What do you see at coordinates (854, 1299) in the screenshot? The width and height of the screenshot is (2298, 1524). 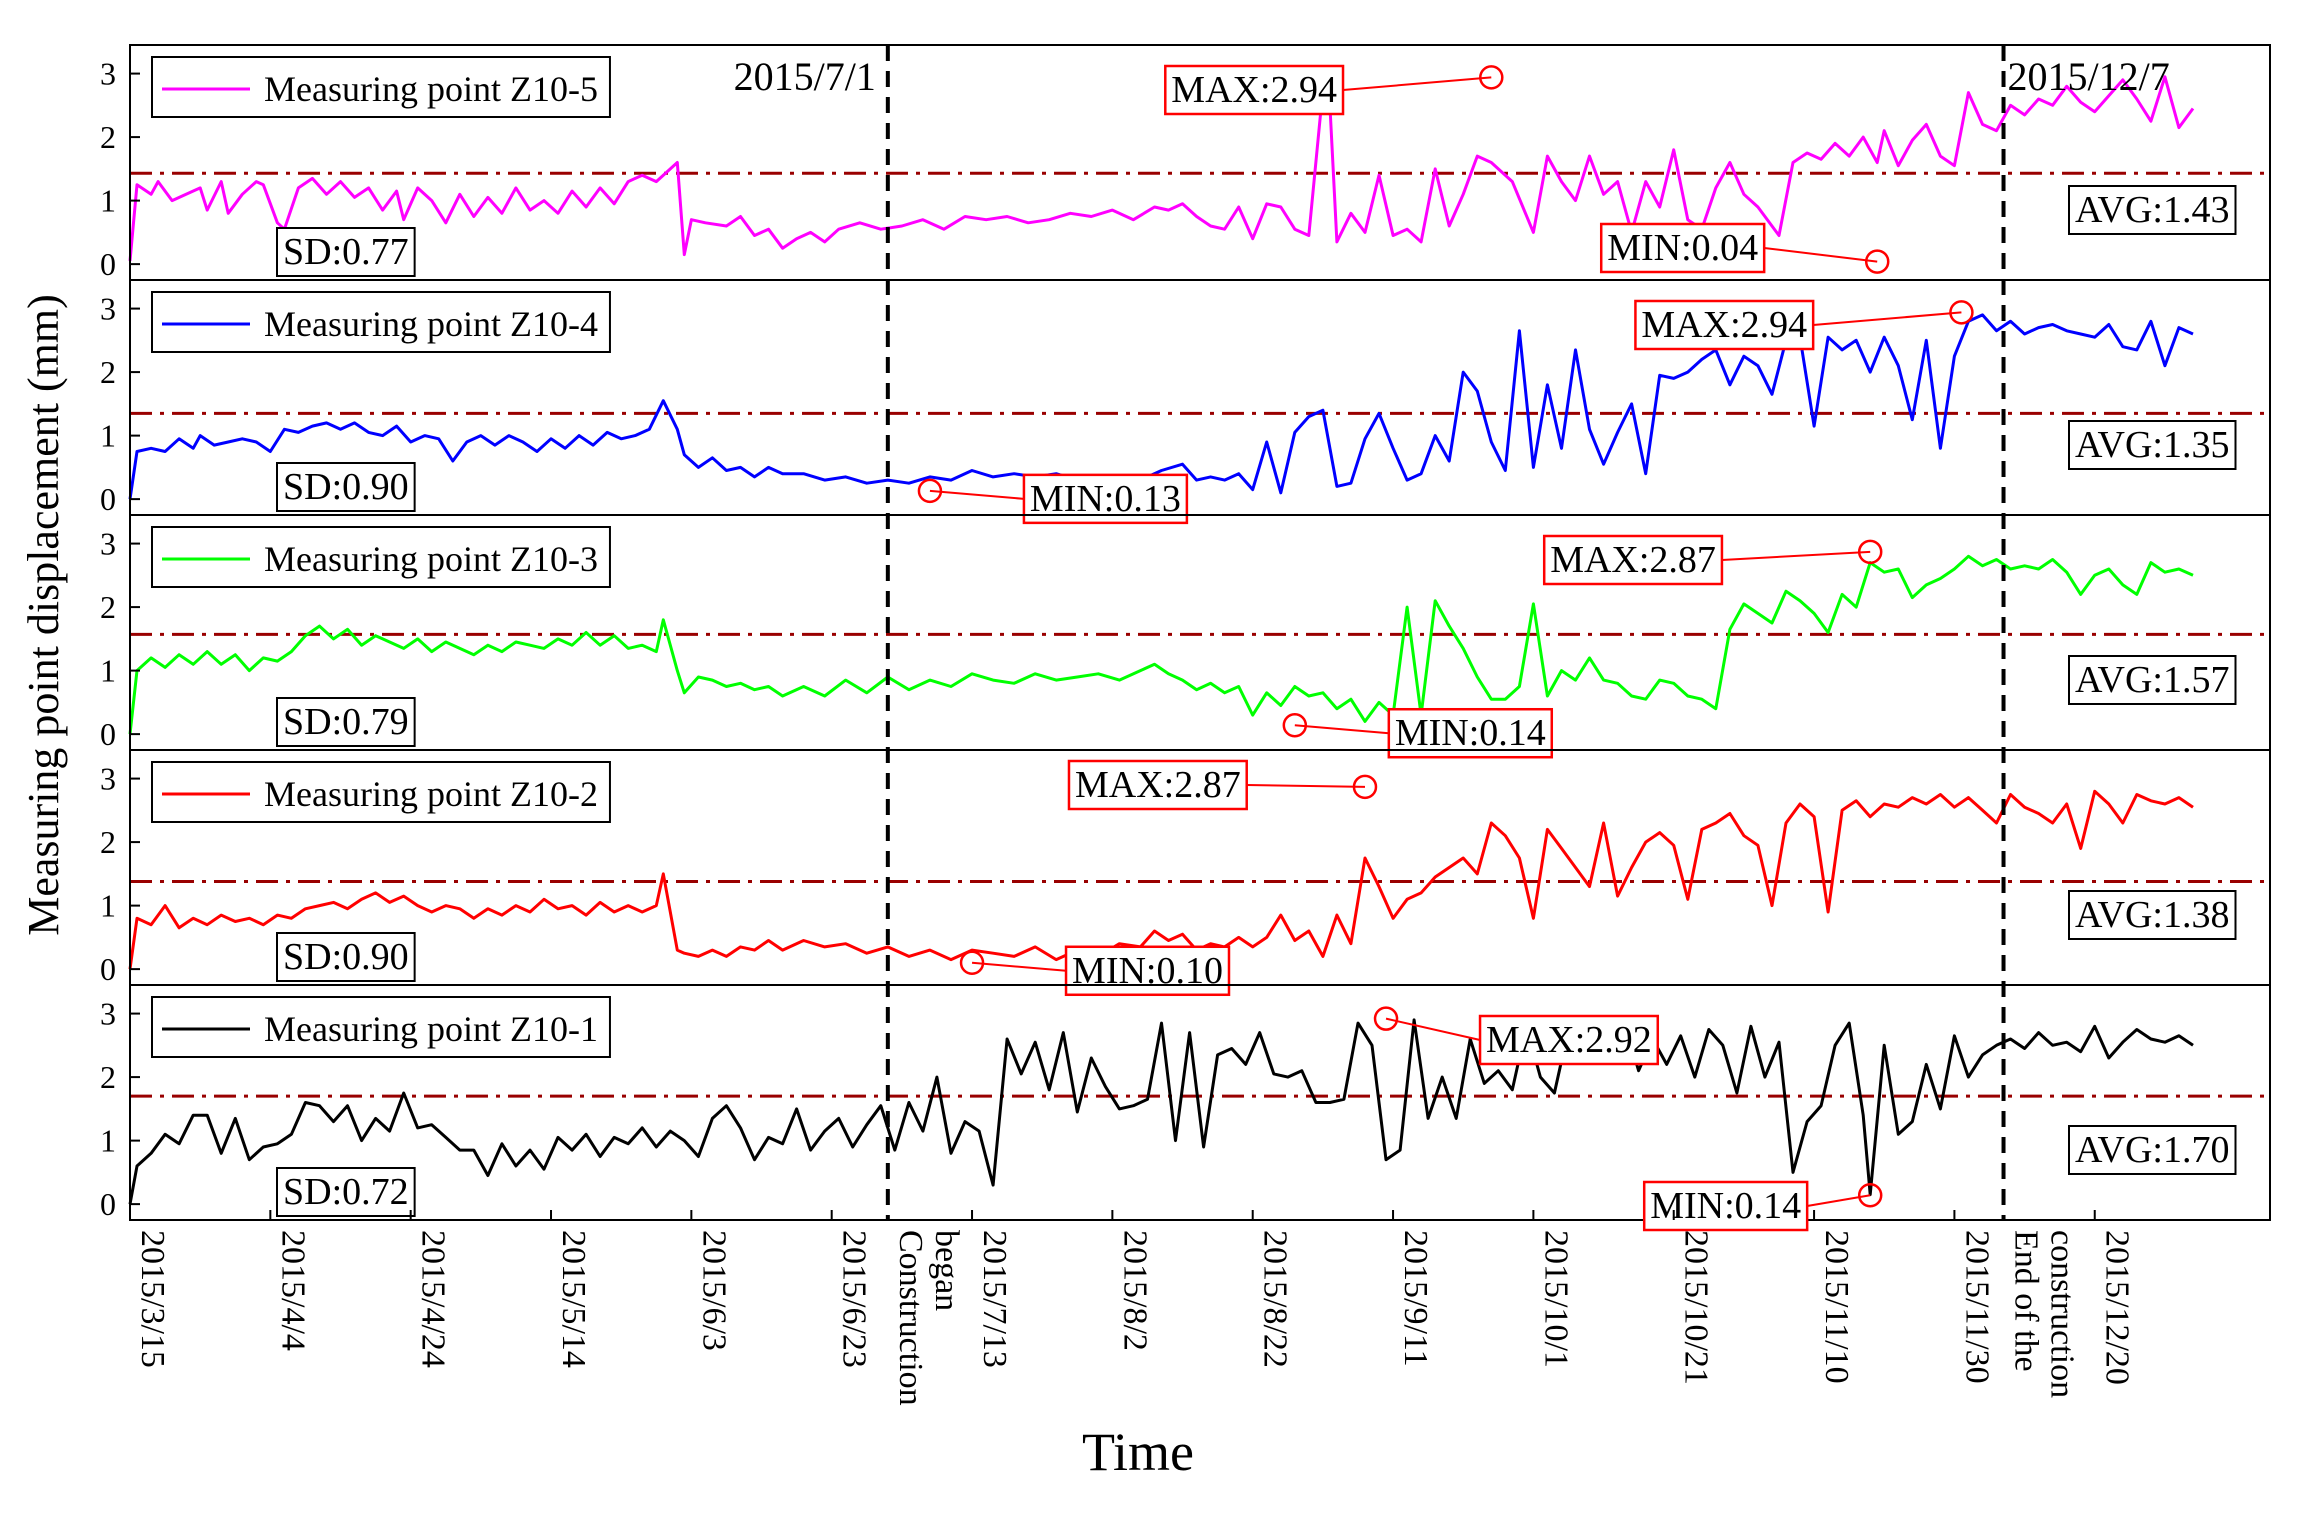 I see `x-tick-label: 2015/6/23` at bounding box center [854, 1299].